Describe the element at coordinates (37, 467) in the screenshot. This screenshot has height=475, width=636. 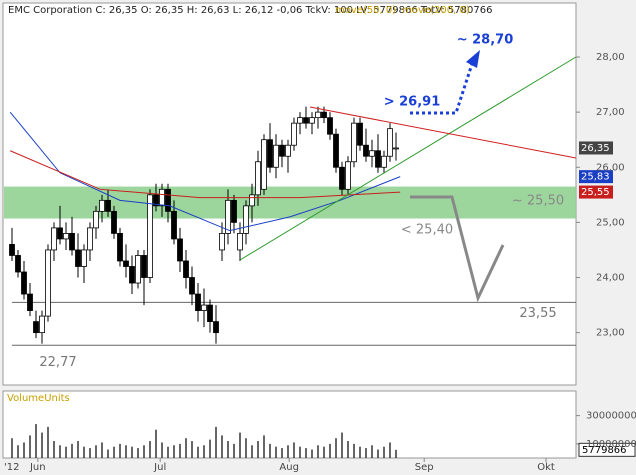
I see `x-tick-label: Jun` at that location.